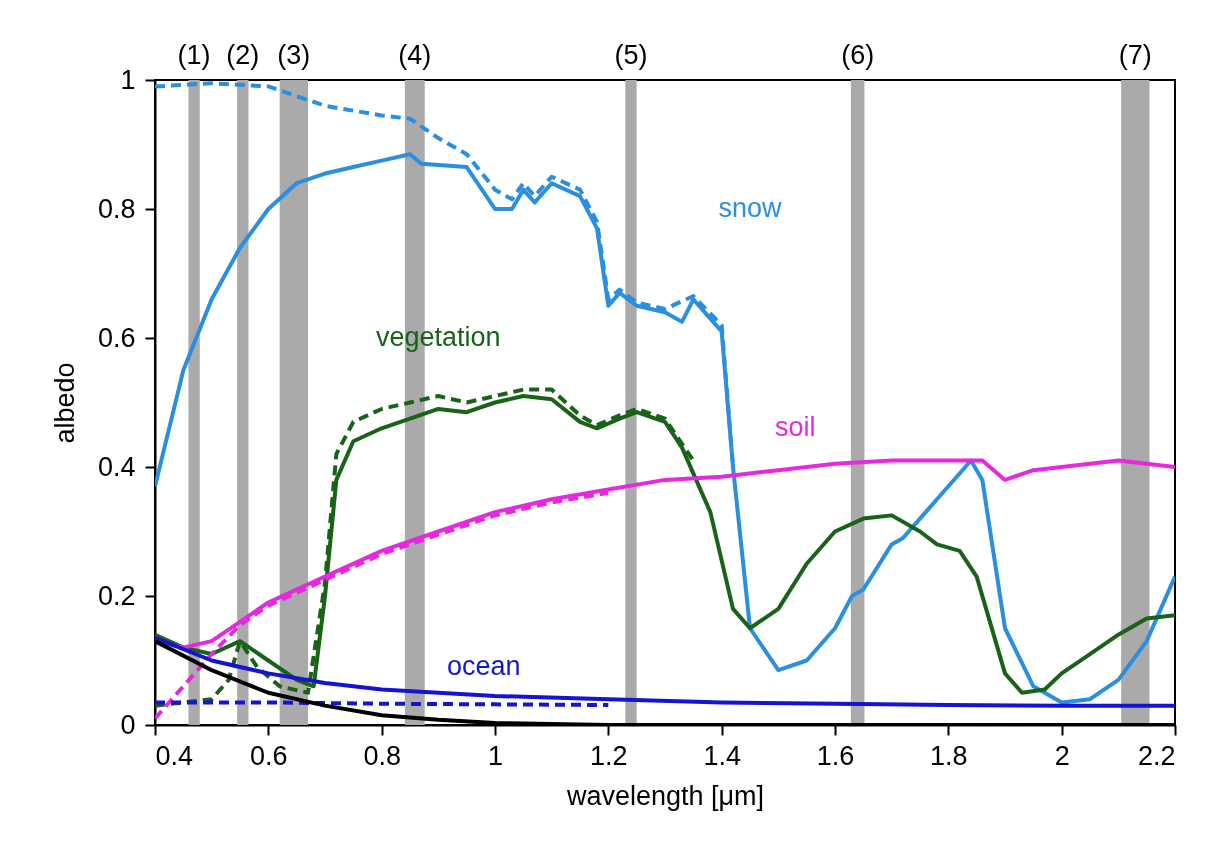 Image resolution: width=1216 pixels, height=858 pixels. What do you see at coordinates (495, 755) in the screenshot?
I see `x-tick-label: 1` at bounding box center [495, 755].